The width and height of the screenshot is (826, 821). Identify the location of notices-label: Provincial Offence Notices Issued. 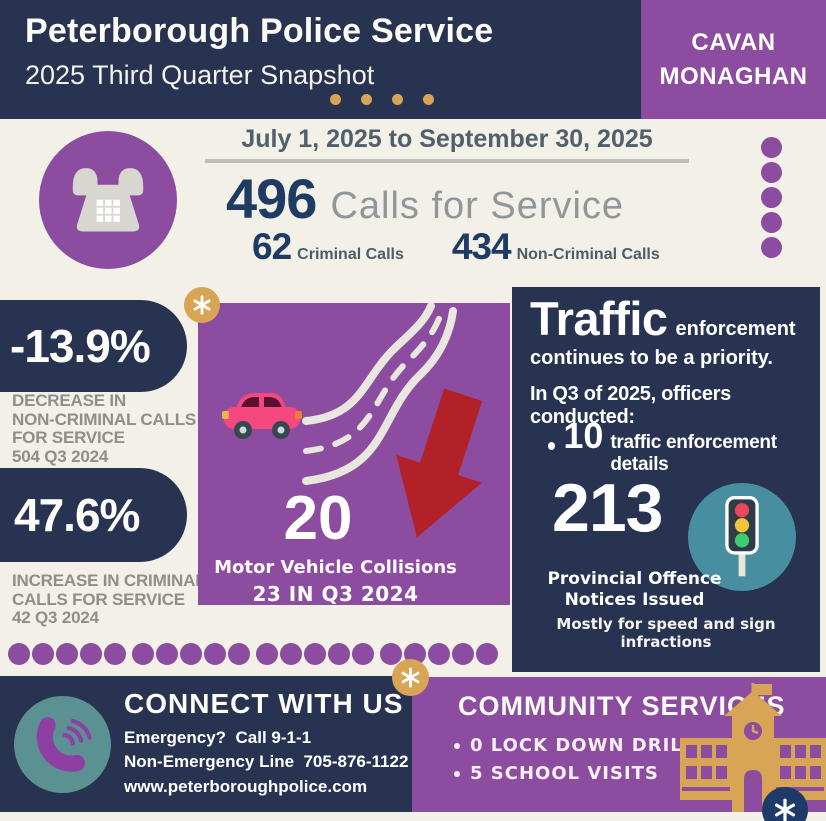
(634, 590).